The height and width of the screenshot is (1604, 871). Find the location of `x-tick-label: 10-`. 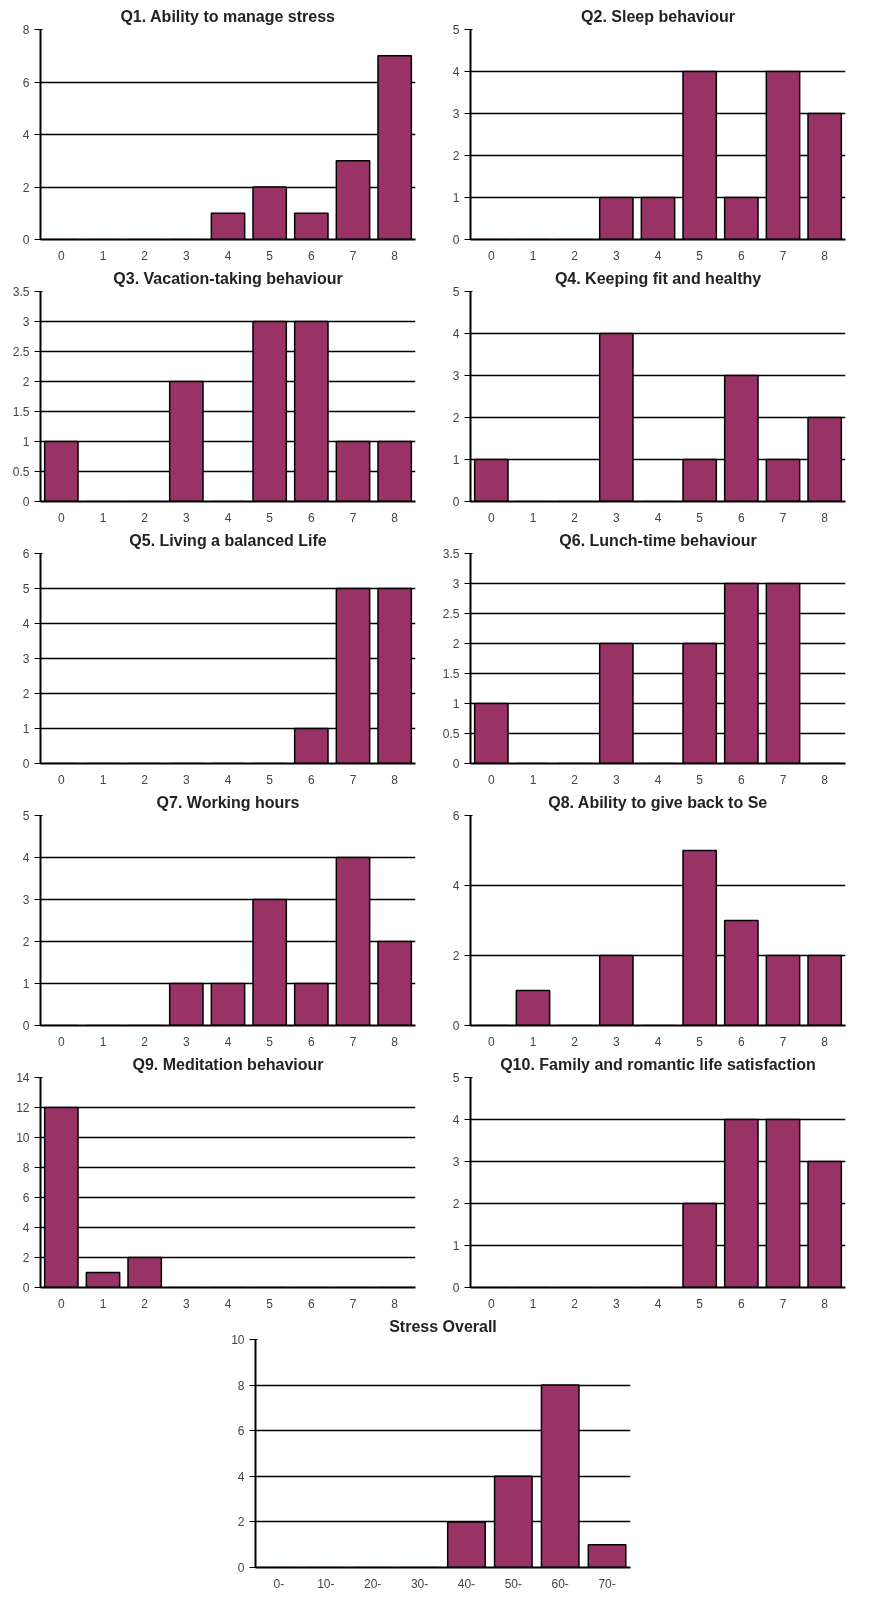

x-tick-label: 10- is located at coordinates (326, 1583).